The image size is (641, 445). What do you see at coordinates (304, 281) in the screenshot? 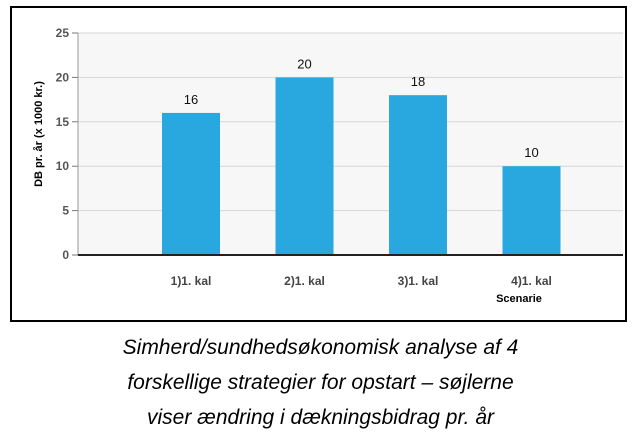
I see `x-tick-label-2: 2)1. kal` at bounding box center [304, 281].